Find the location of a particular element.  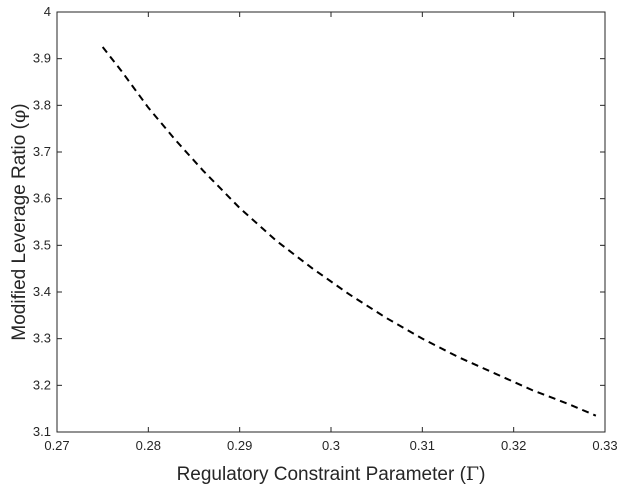

y-tick-label: 3.6 is located at coordinates (42, 198).